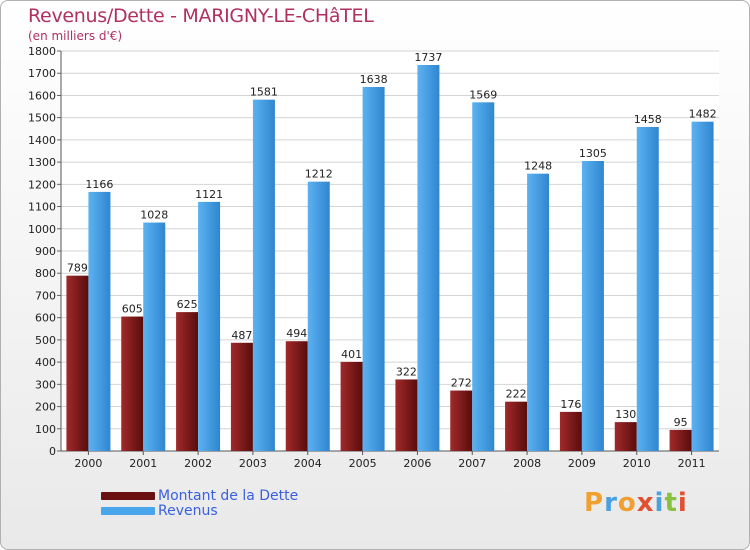  Describe the element at coordinates (45, 407) in the screenshot. I see `y-tick-label: 200` at that location.